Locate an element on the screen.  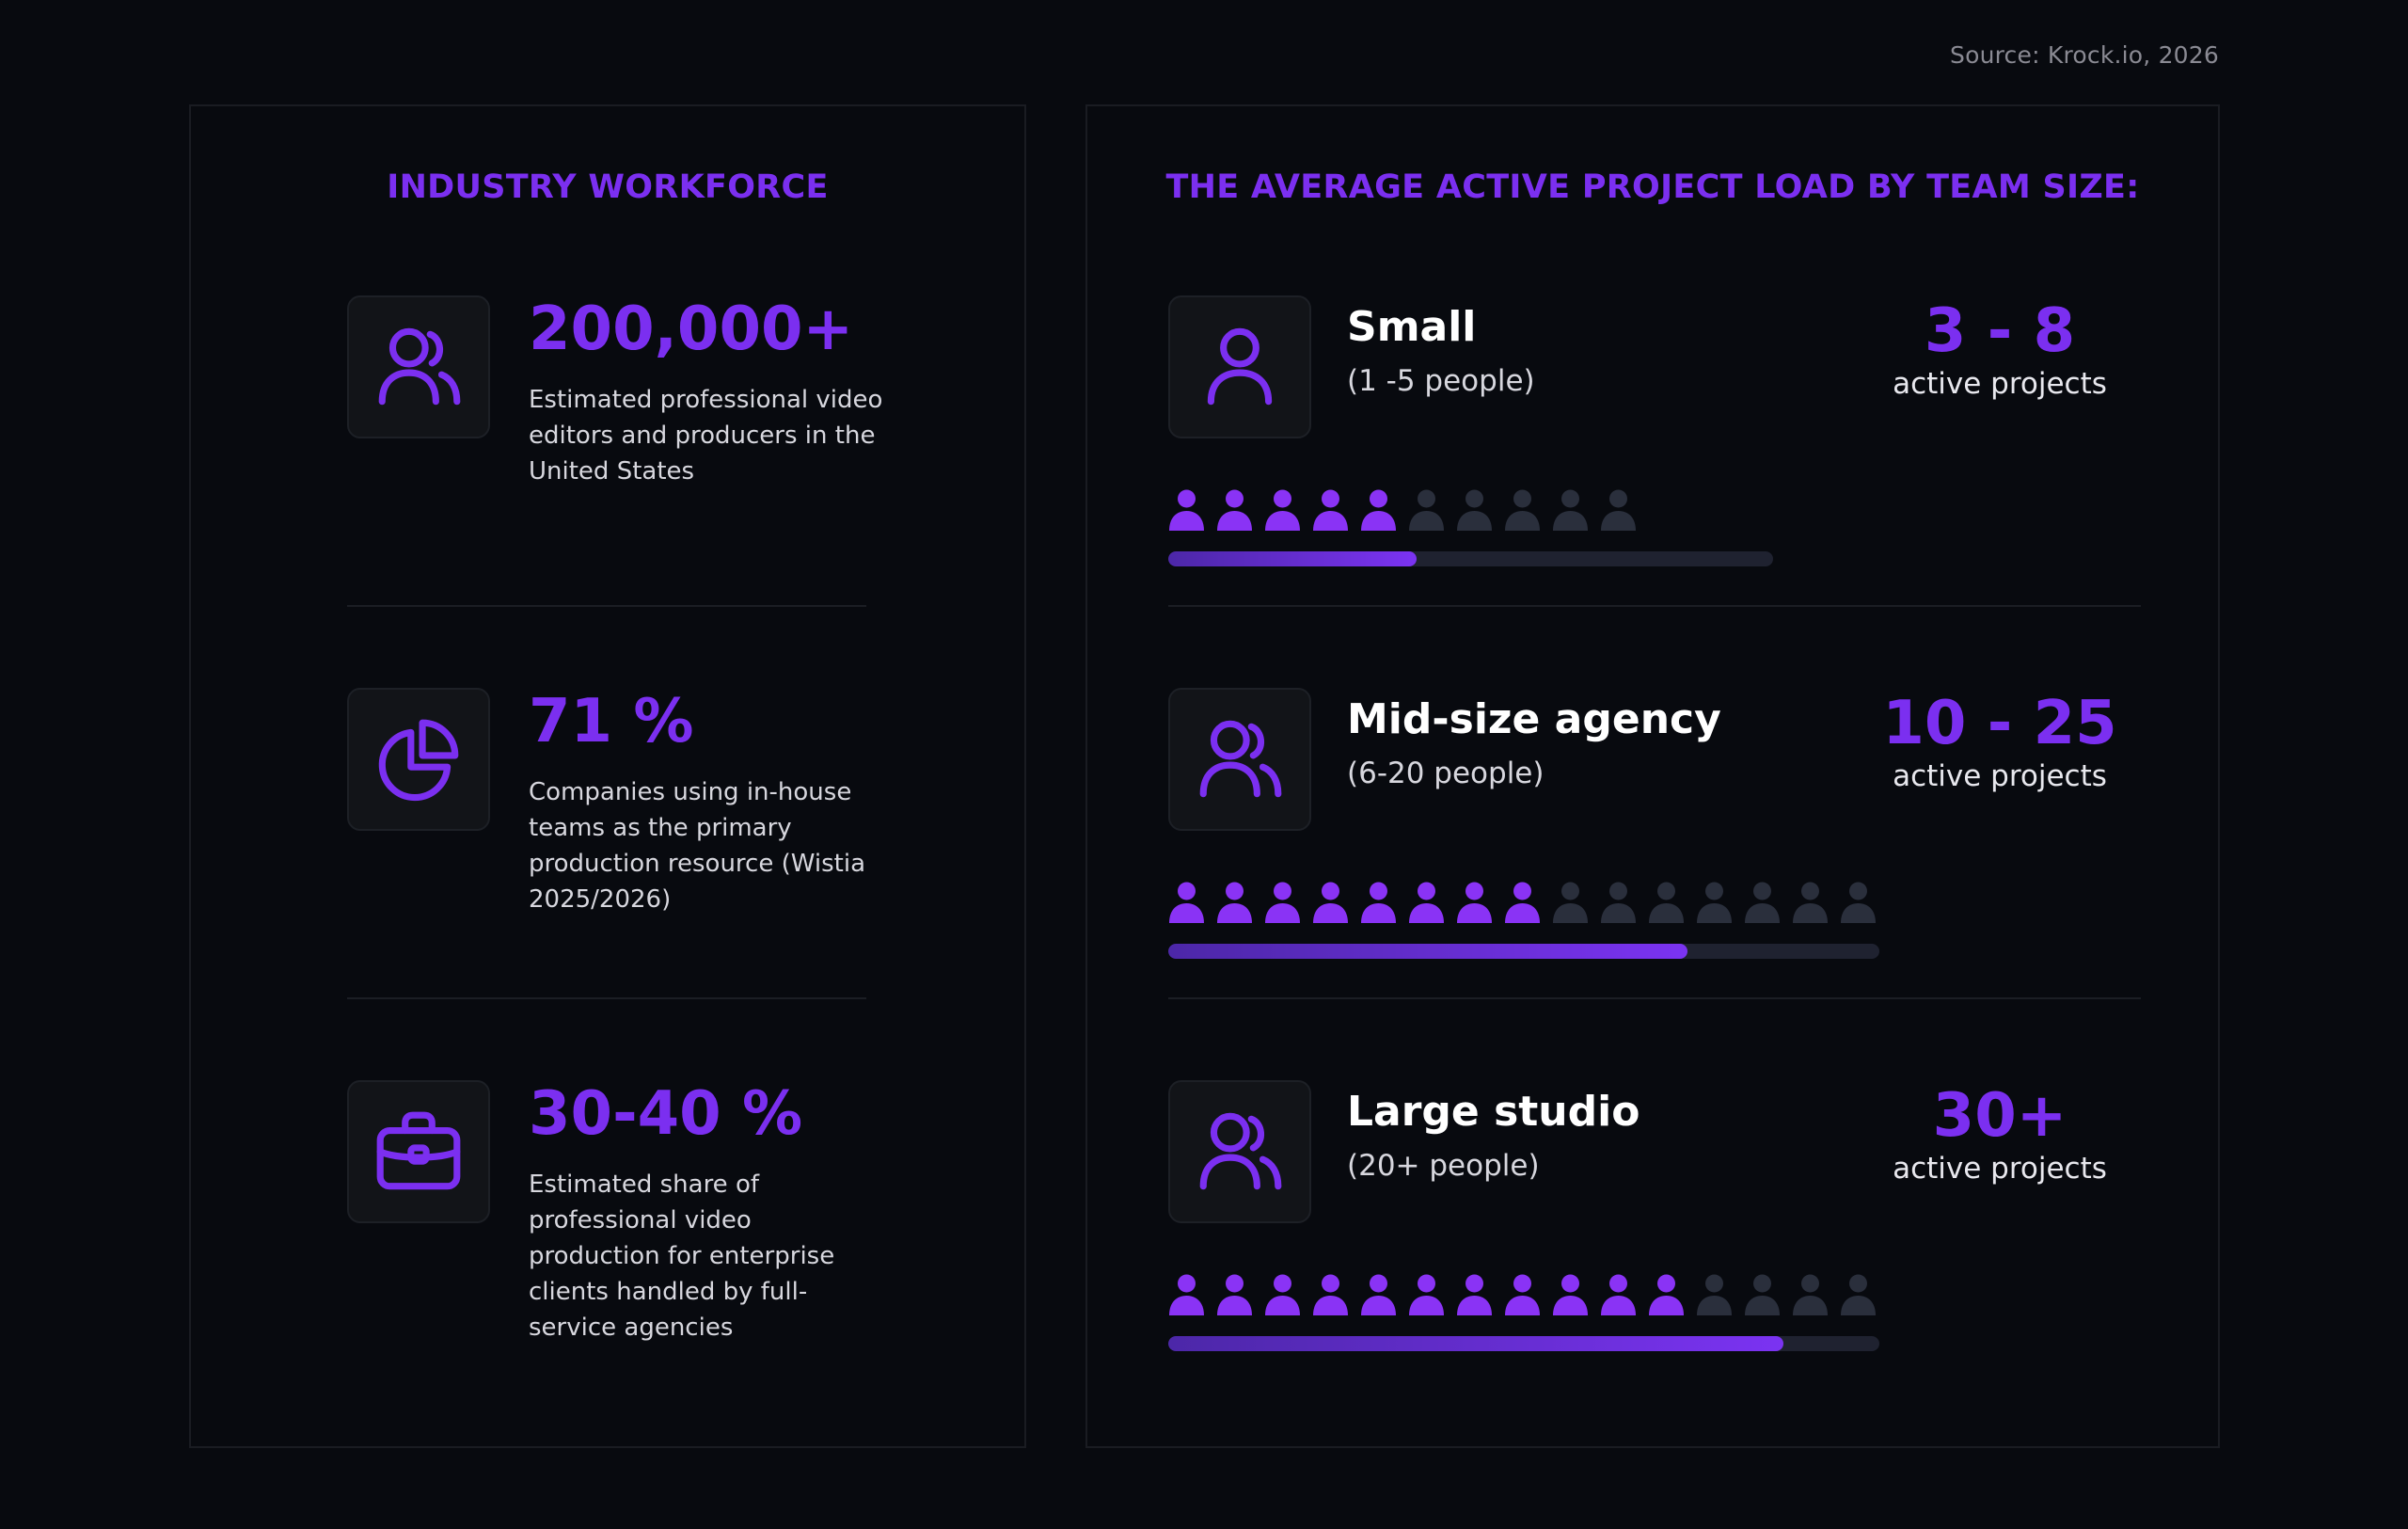
tier-name: Large studio is located at coordinates (1494, 1112).